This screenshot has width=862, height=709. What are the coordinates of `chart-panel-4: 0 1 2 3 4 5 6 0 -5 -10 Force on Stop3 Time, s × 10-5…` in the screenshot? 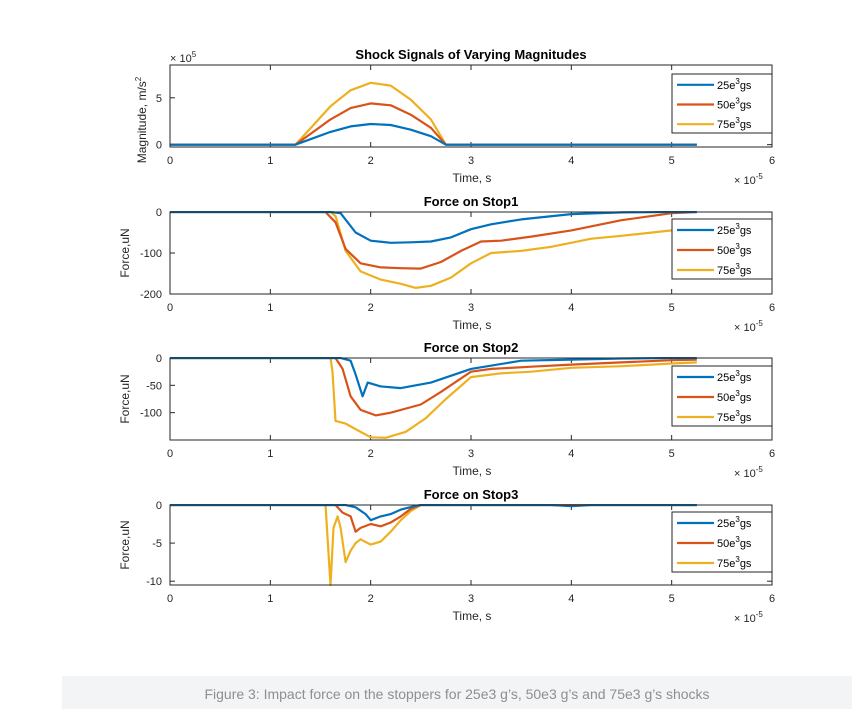 It's located at (446, 556).